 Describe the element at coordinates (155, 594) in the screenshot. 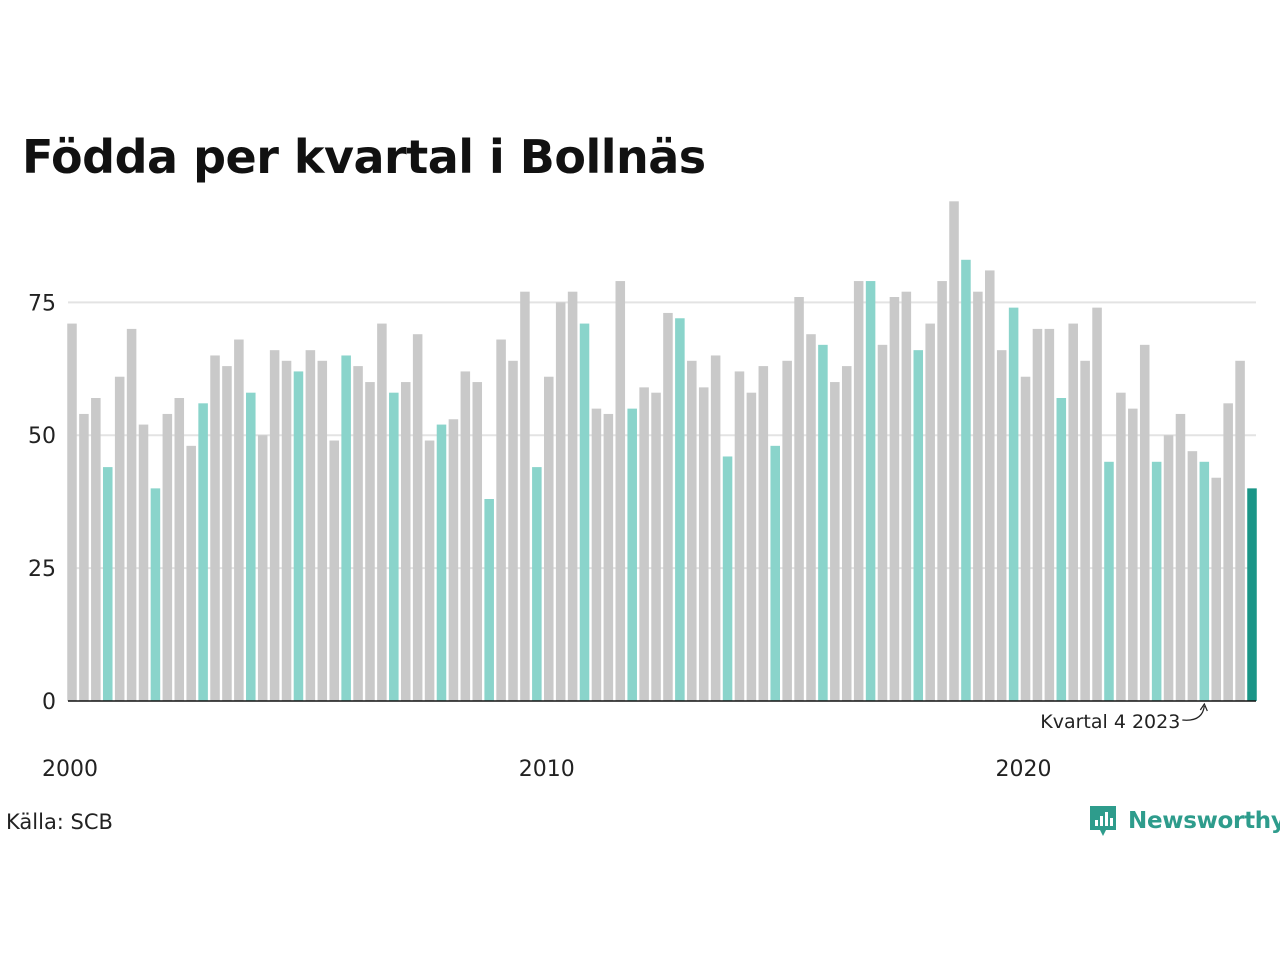

I see `bar: 2001 K4: 40` at that location.